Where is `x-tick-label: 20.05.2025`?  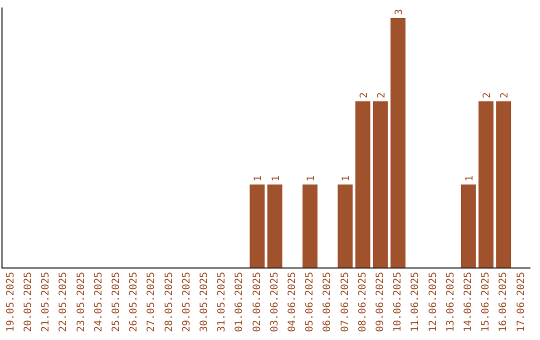
x-tick-label: 20.05.2025 is located at coordinates (28, 302).